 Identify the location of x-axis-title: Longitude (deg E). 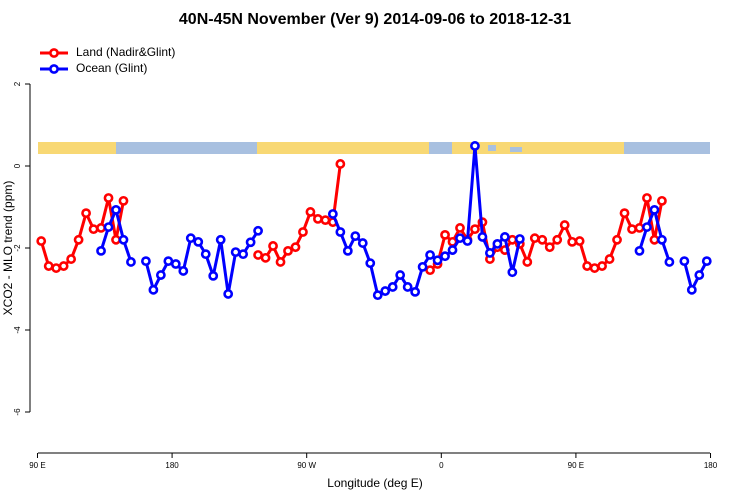
(374, 483).